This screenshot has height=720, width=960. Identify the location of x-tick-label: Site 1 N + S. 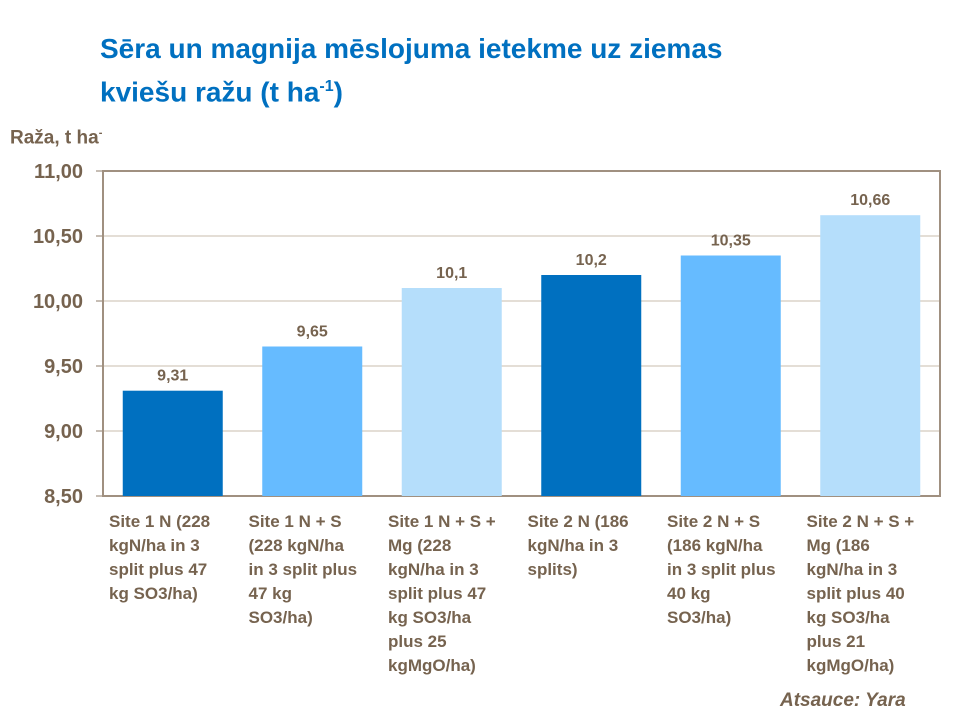
(295, 521).